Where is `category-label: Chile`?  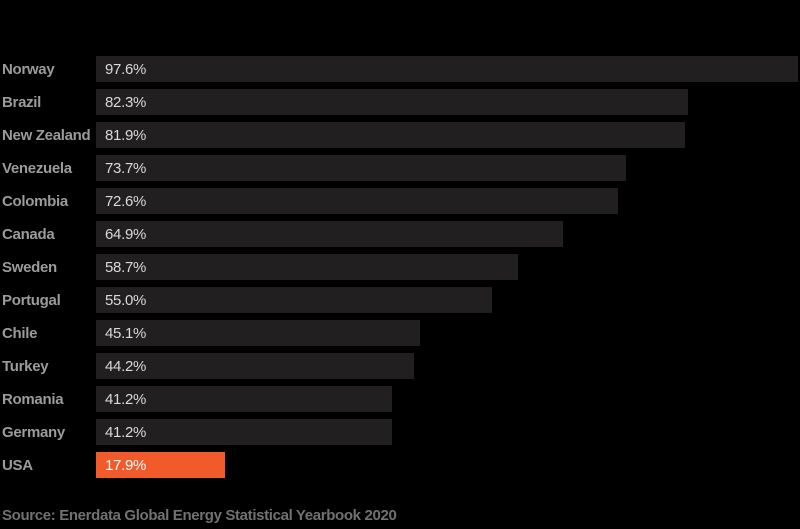
category-label: Chile is located at coordinates (20, 333).